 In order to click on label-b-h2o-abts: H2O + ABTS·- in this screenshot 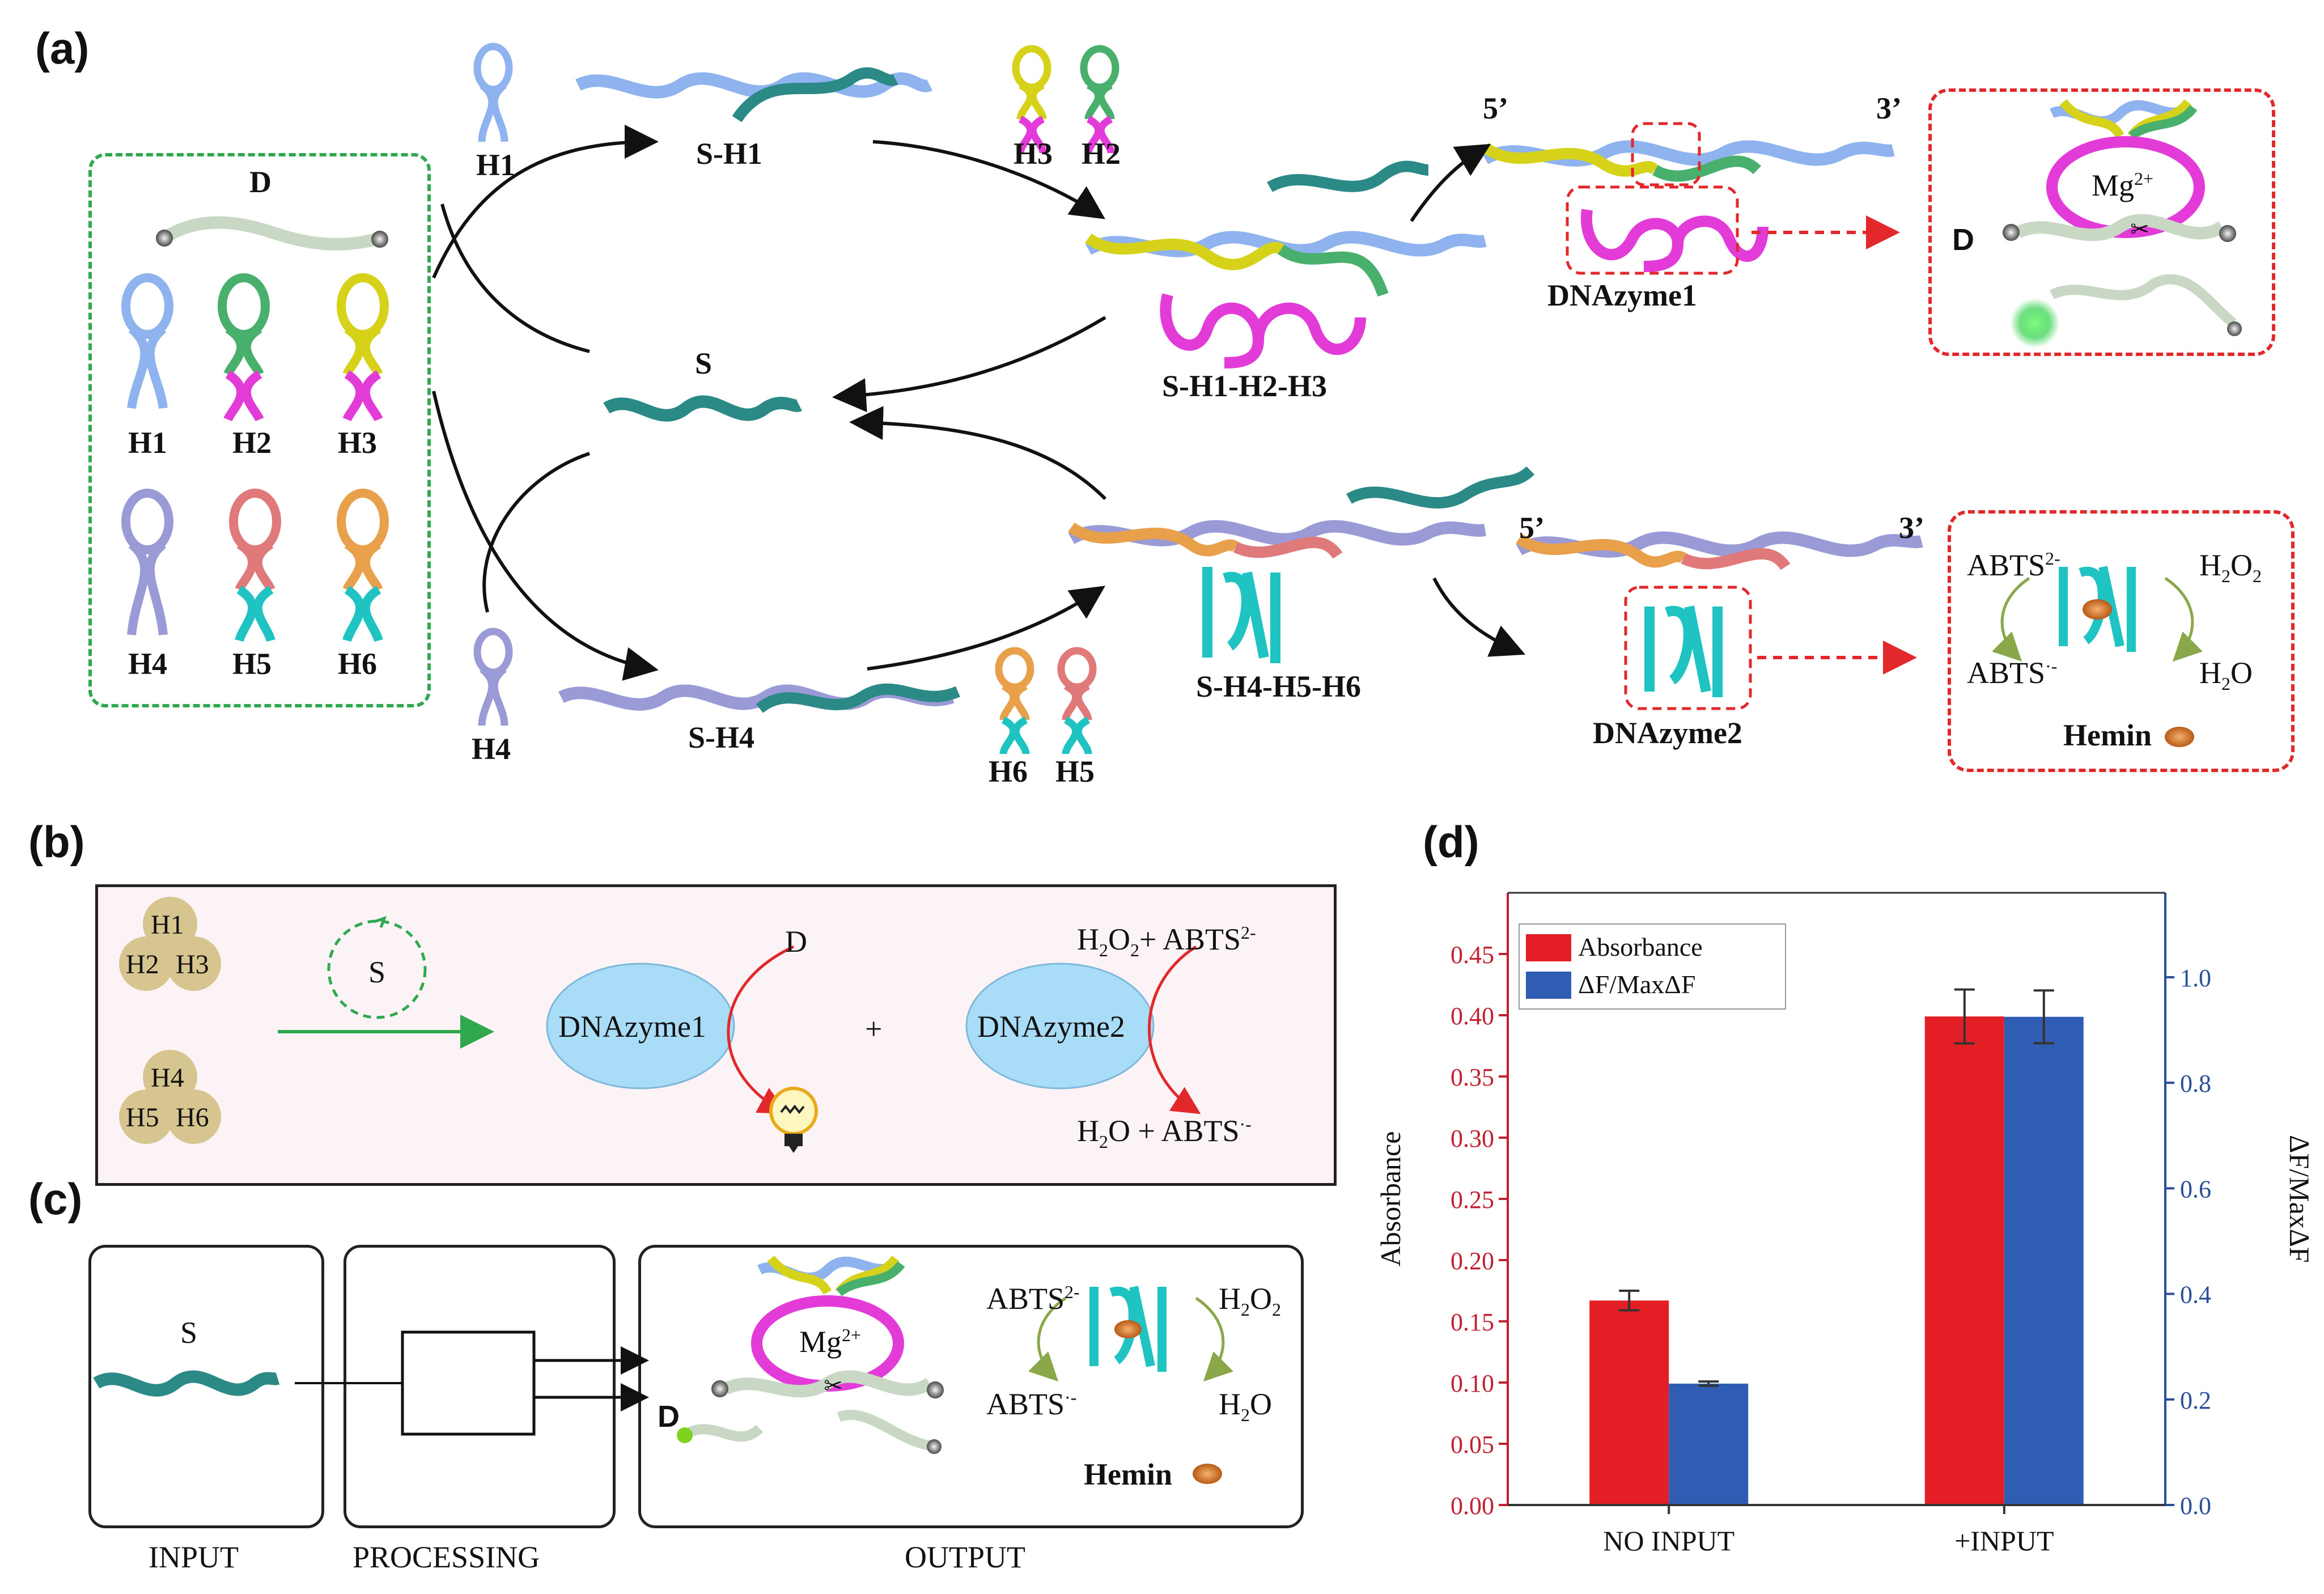, I will do `click(1164, 1133)`.